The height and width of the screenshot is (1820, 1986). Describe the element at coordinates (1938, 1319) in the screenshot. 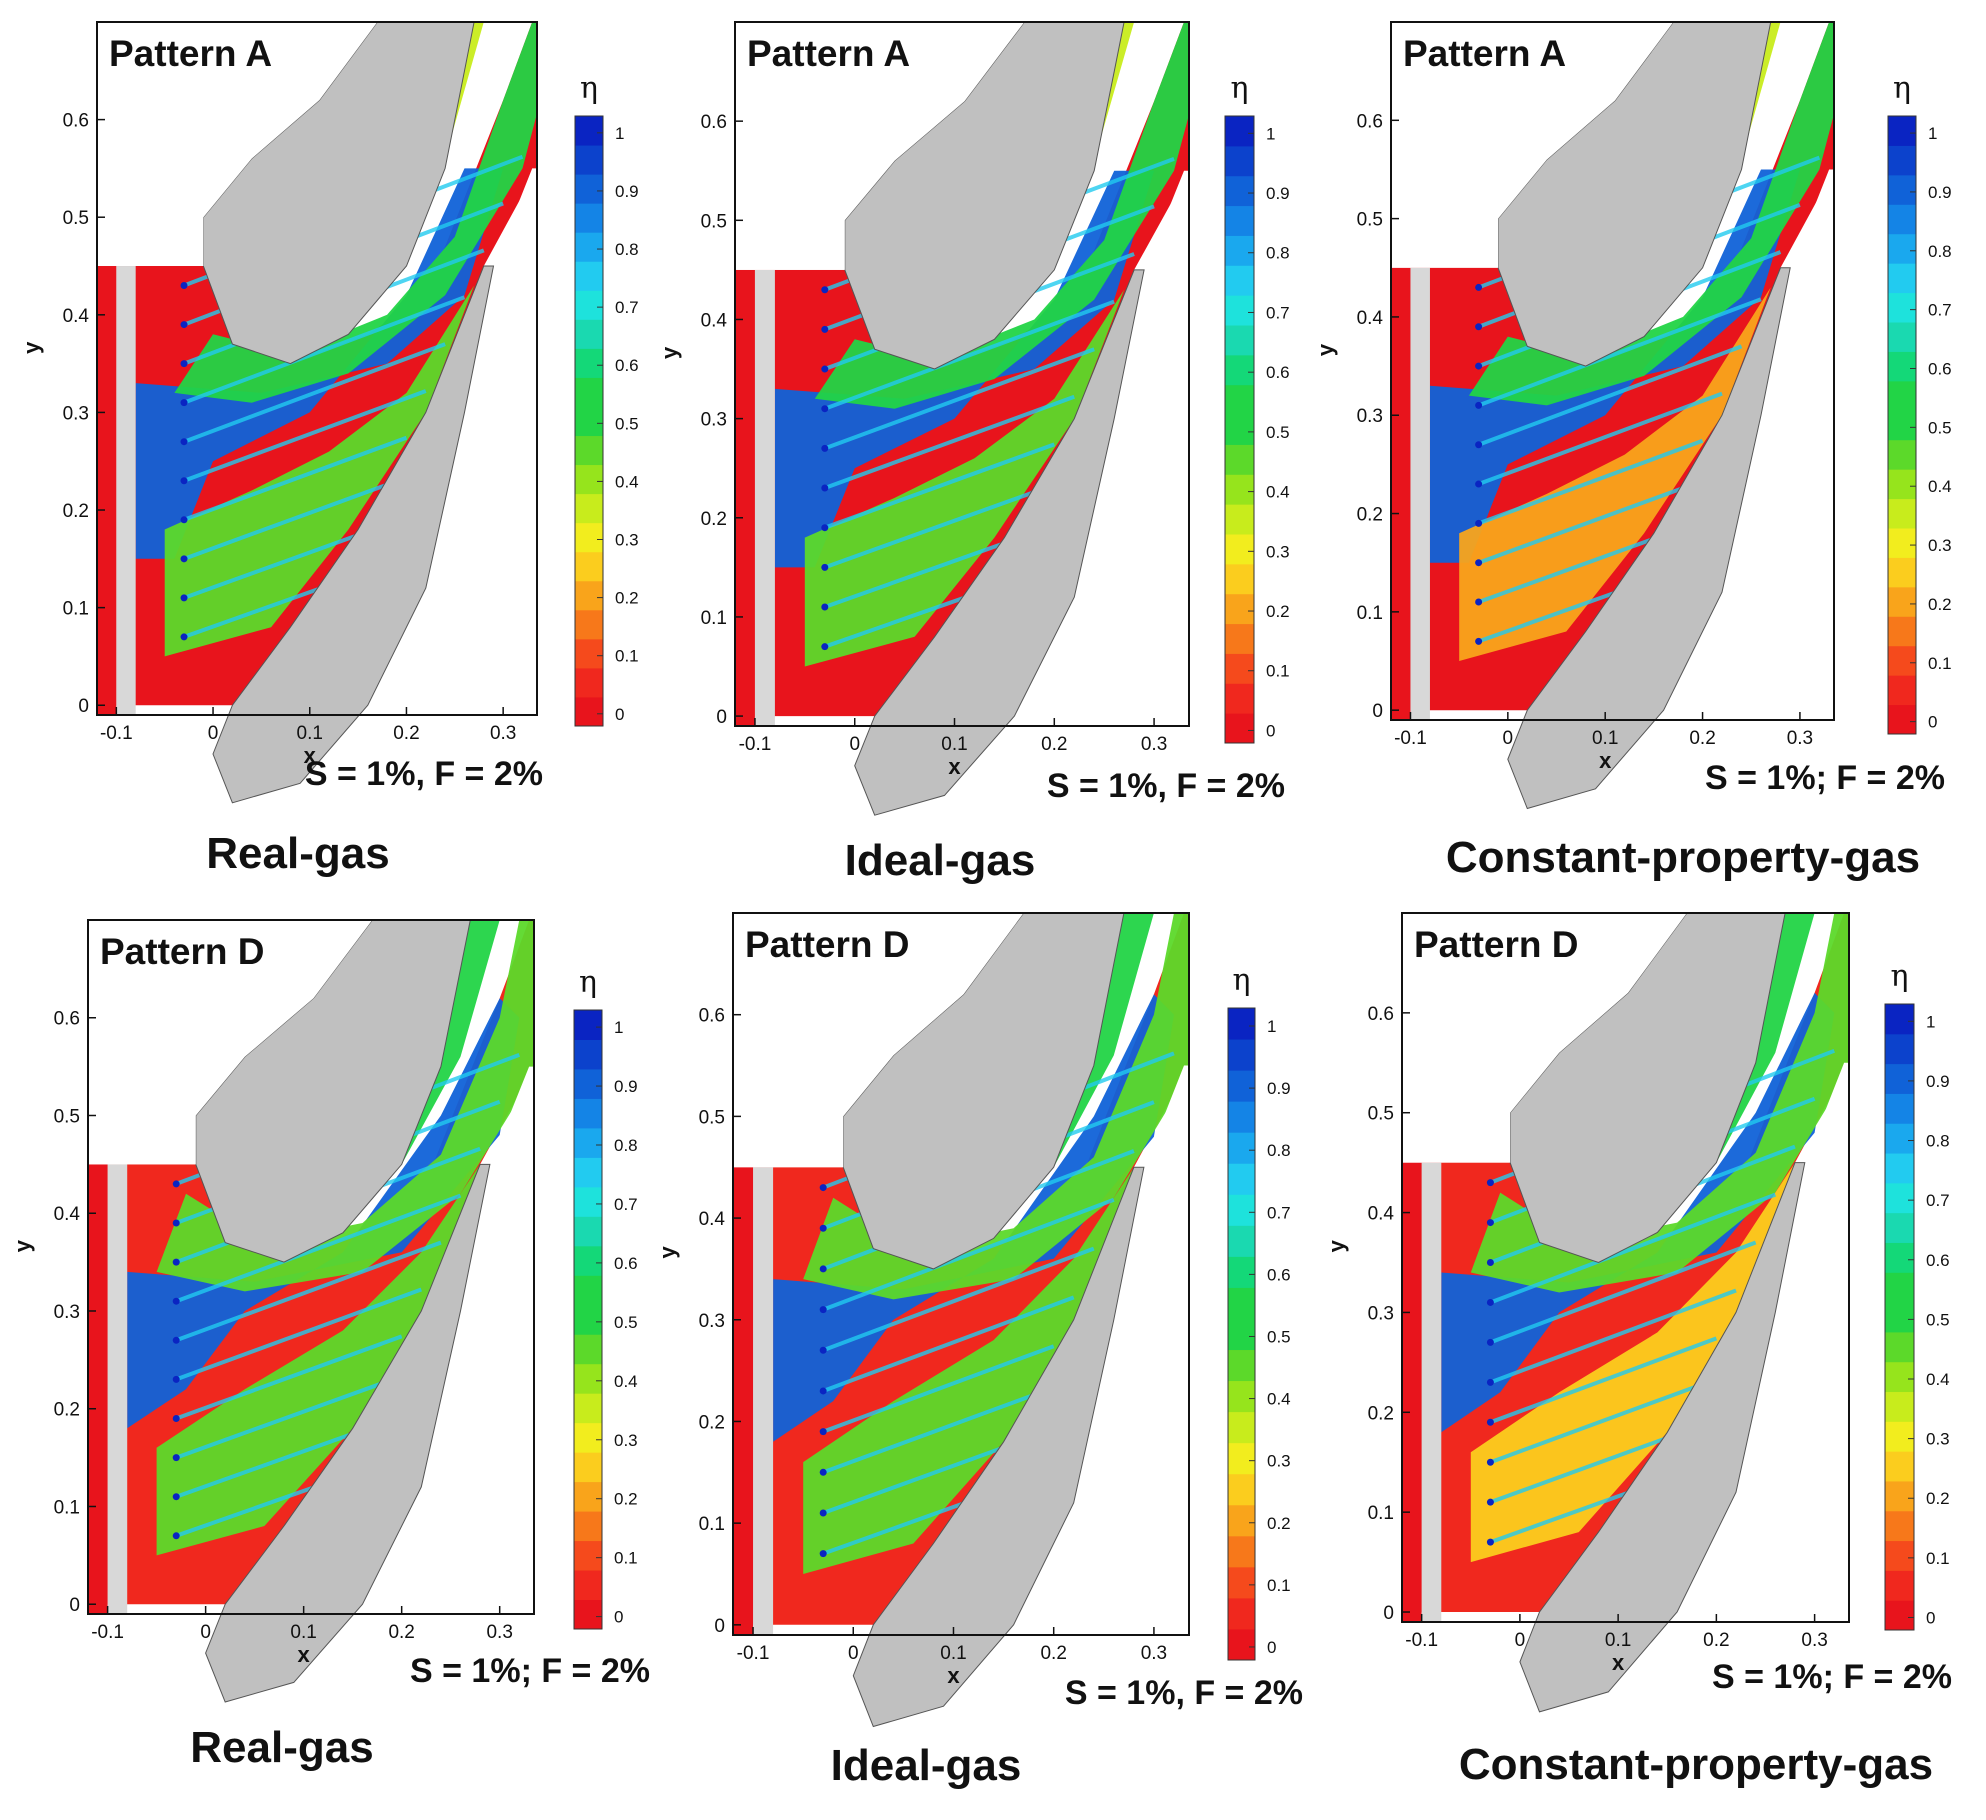

I see `colorbar-tick-label: 0.5` at that location.